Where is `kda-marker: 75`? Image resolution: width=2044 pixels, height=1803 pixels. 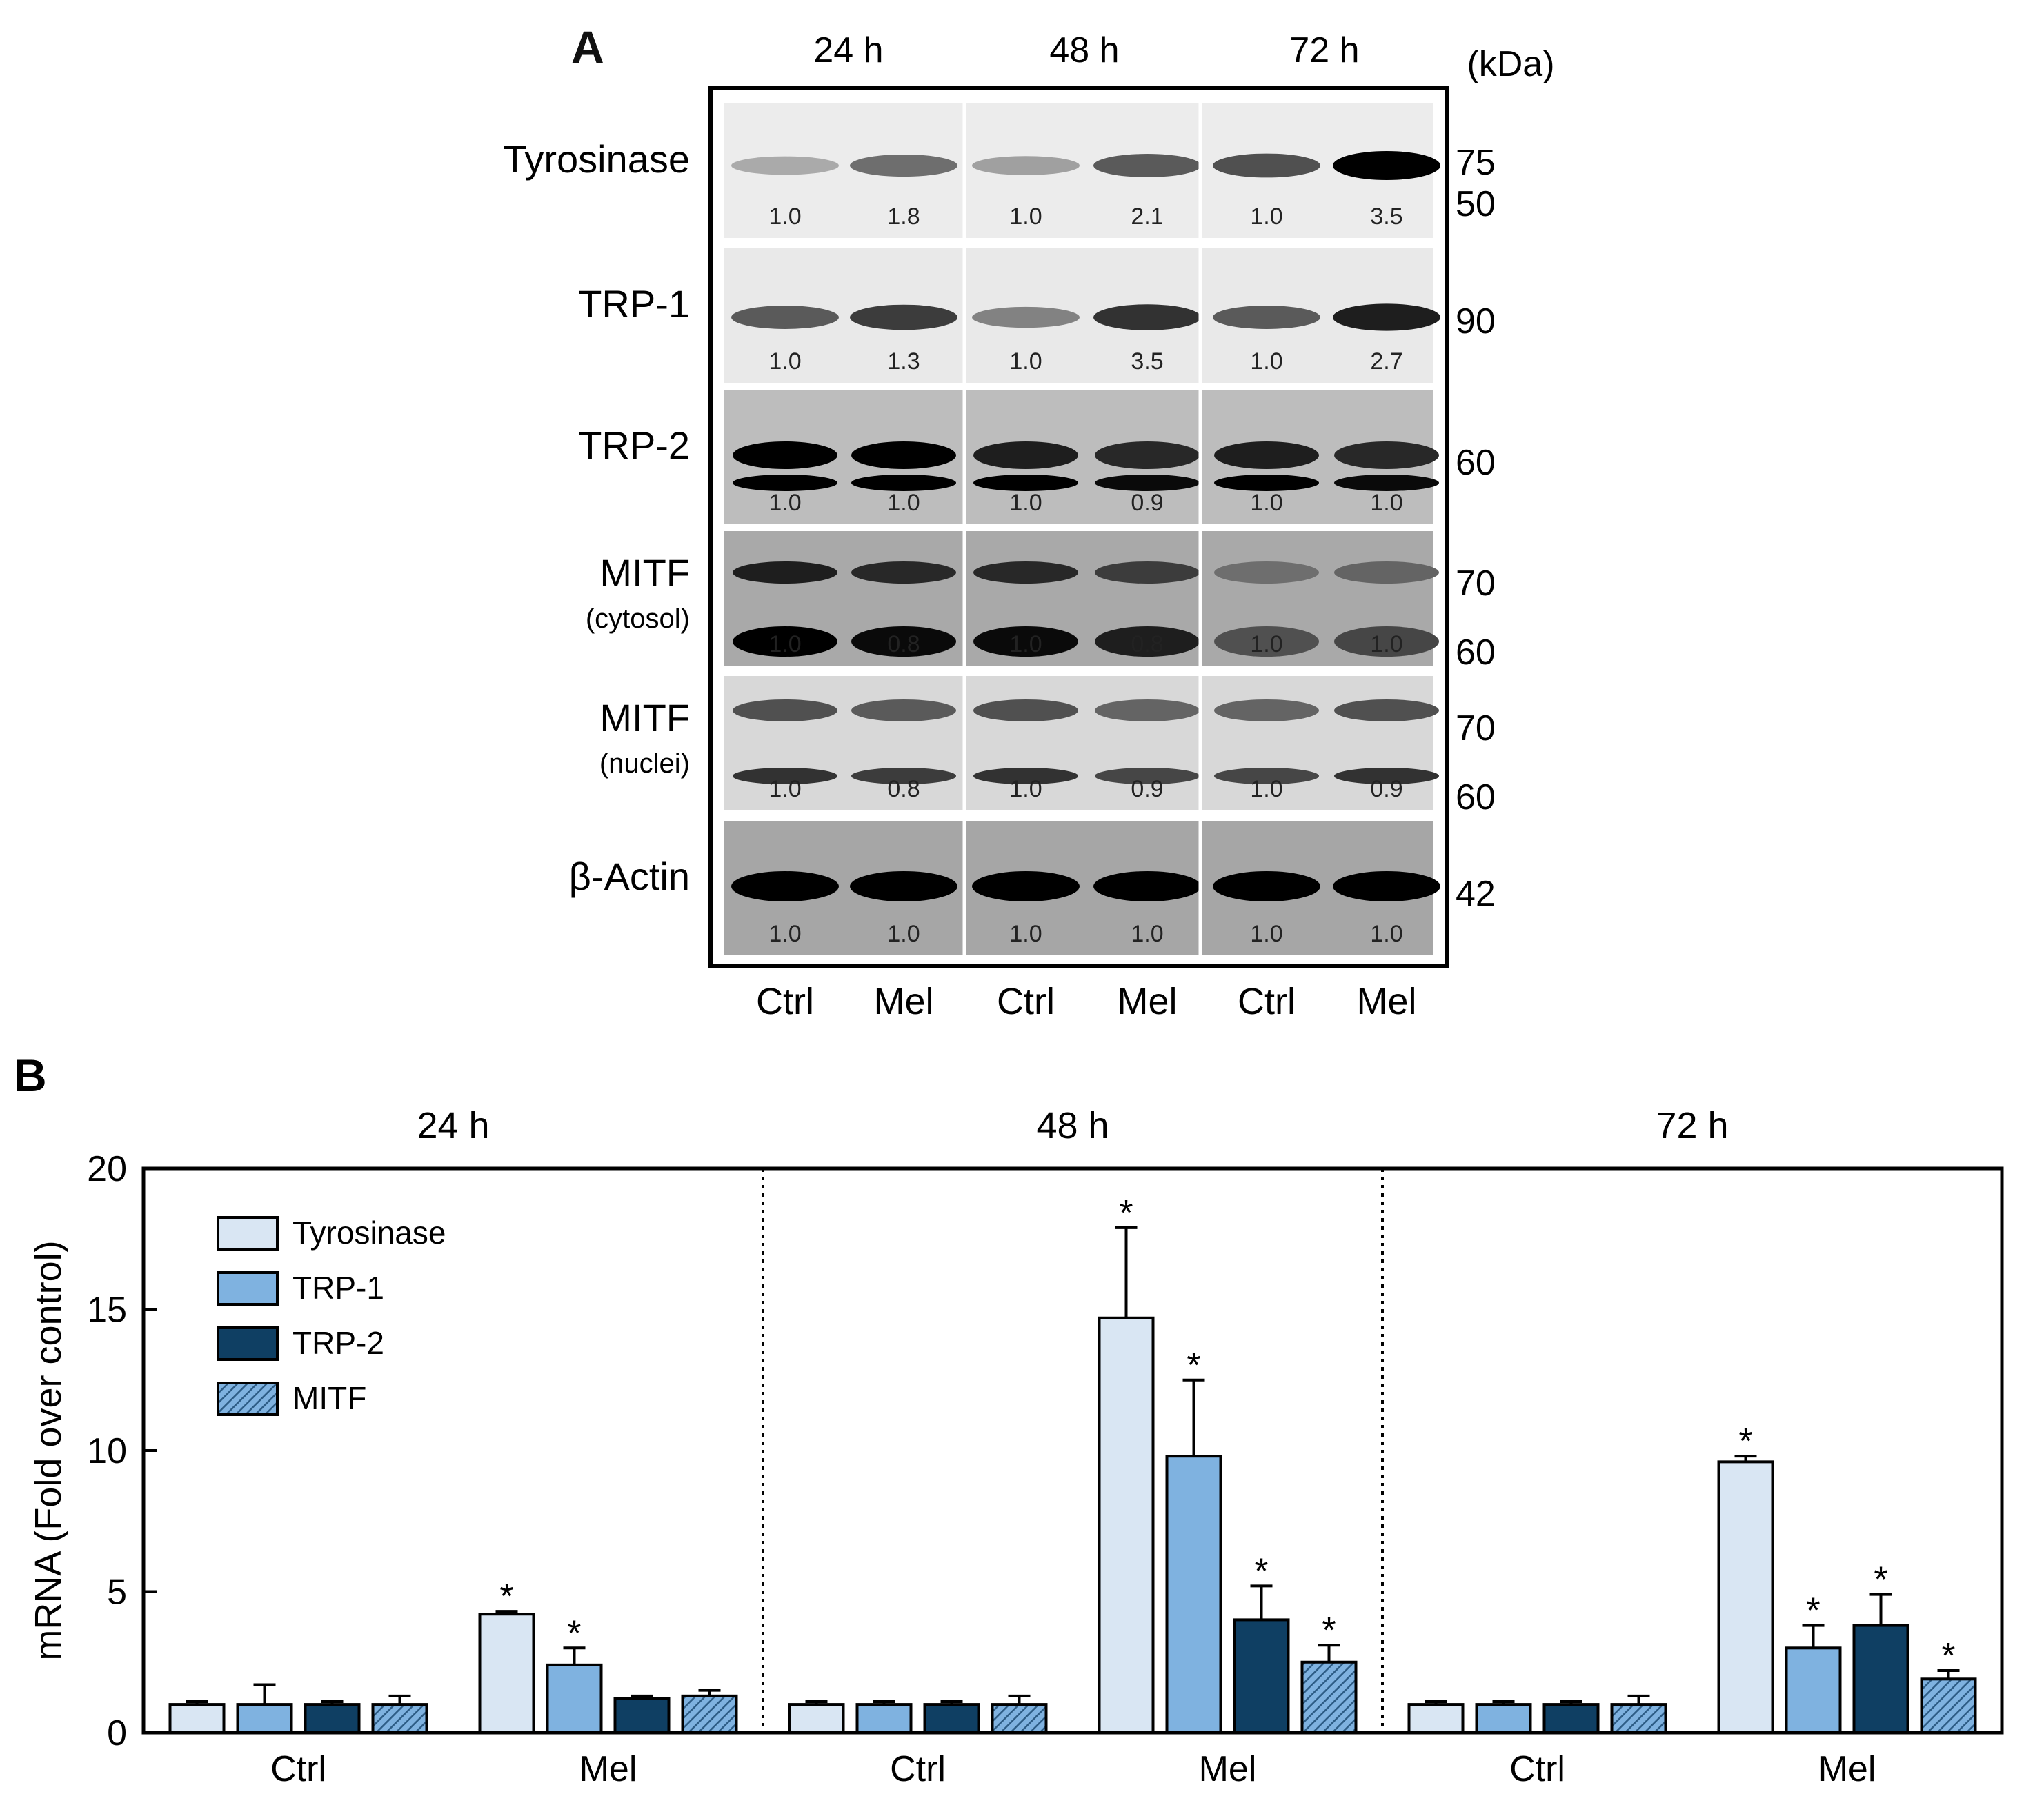
kda-marker: 75 is located at coordinates (1476, 163).